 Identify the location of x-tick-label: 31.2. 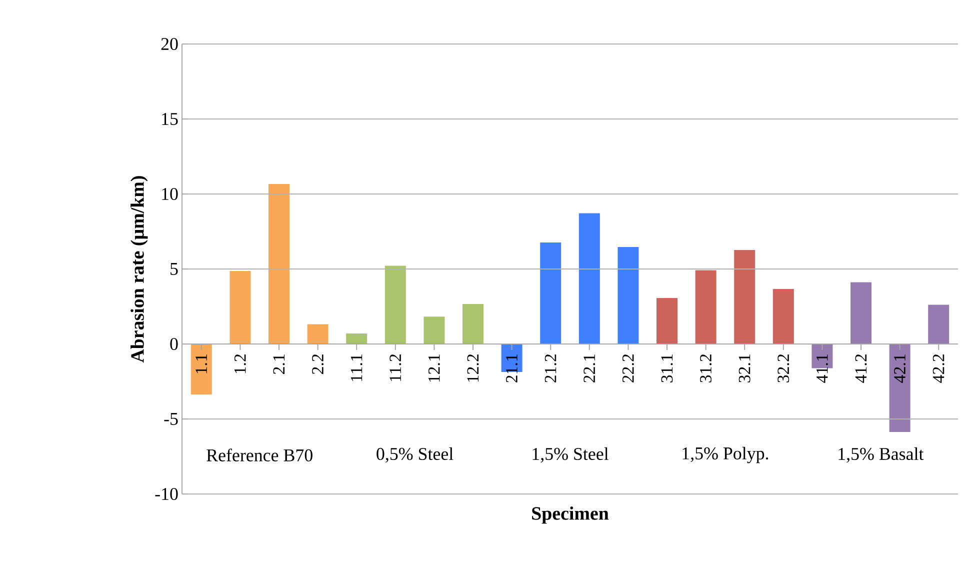
(706, 368).